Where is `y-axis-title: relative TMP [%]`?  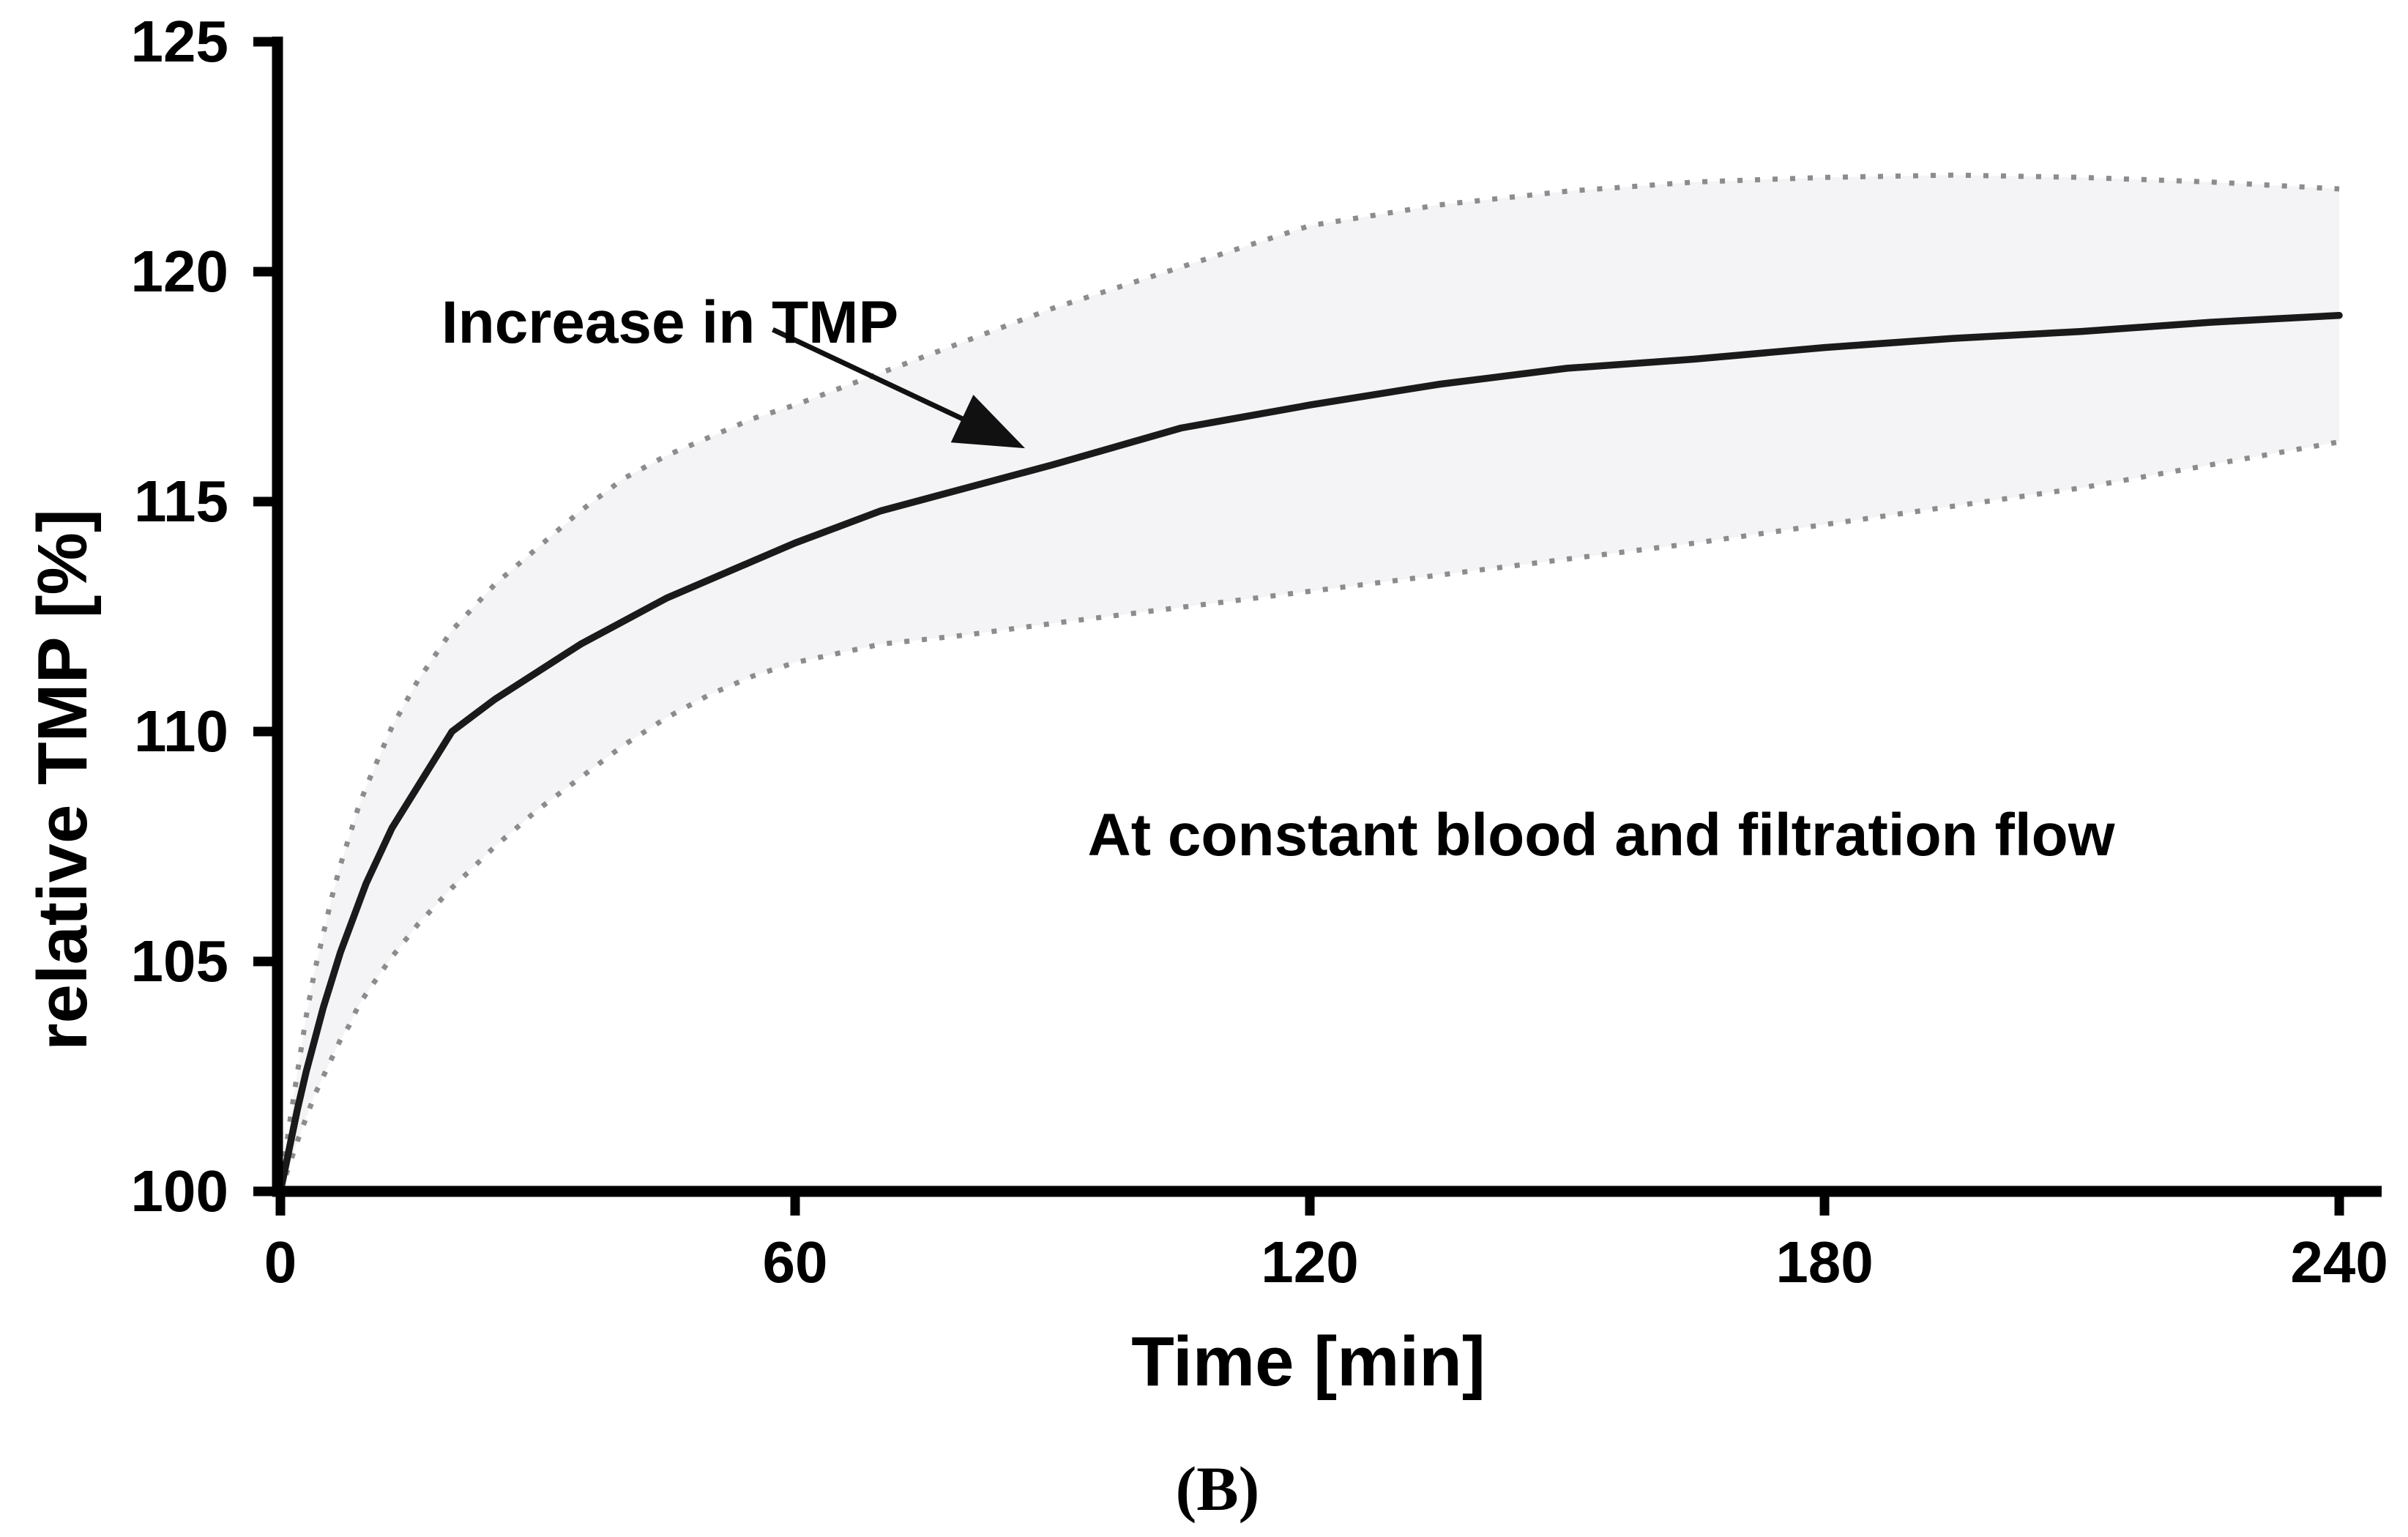 y-axis-title: relative TMP [%] is located at coordinates (62, 780).